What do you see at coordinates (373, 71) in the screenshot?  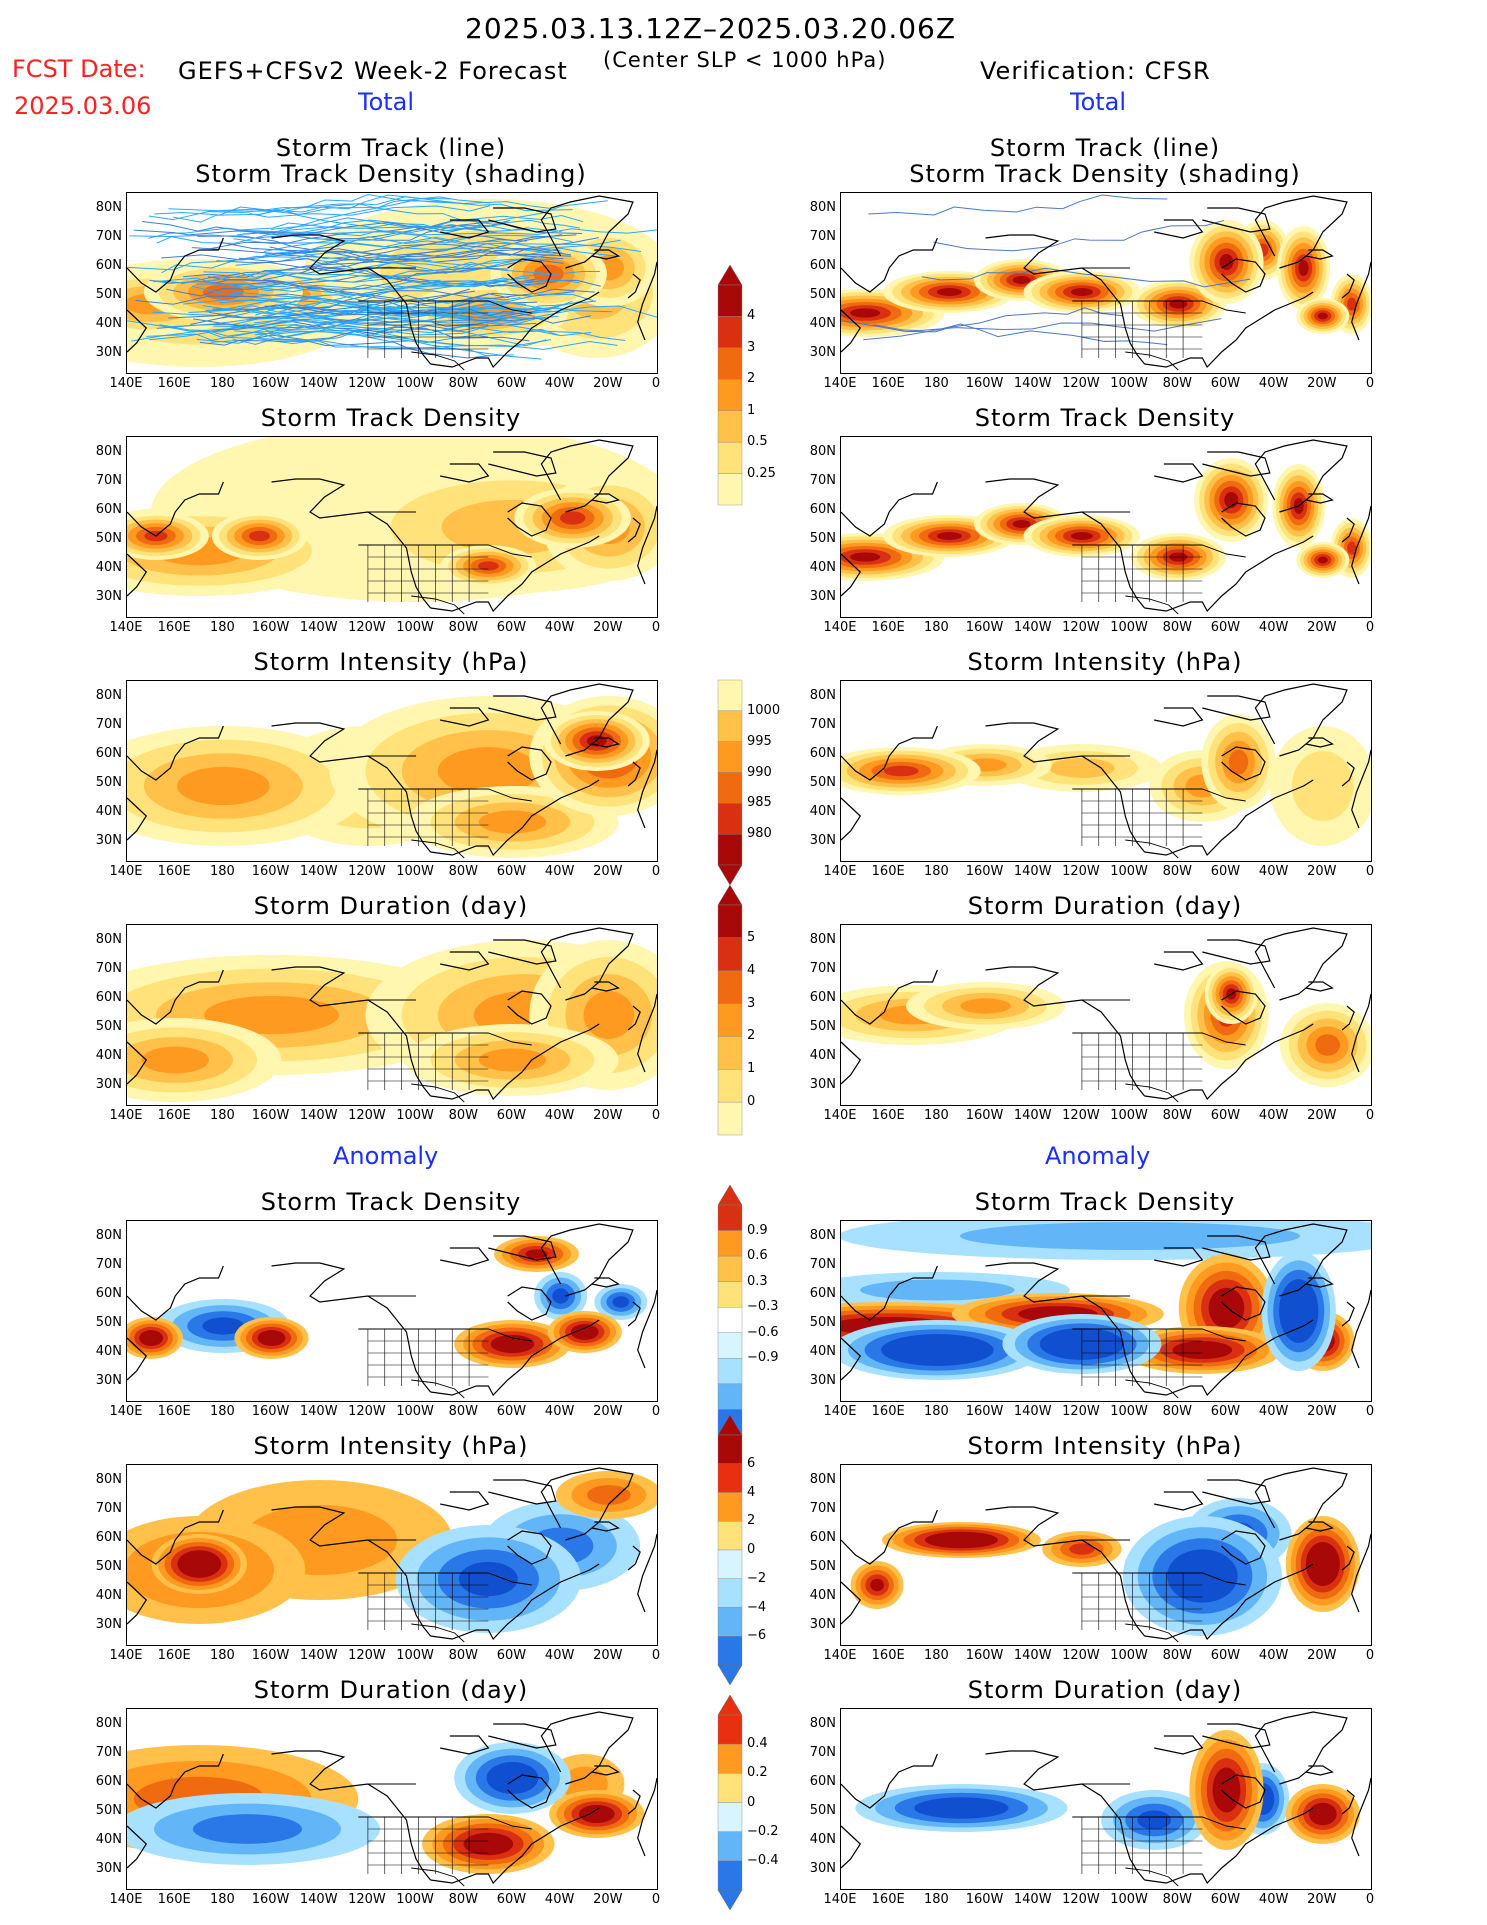 I see `model-name: GEFS+CFSv2 Week-2 Forecast` at bounding box center [373, 71].